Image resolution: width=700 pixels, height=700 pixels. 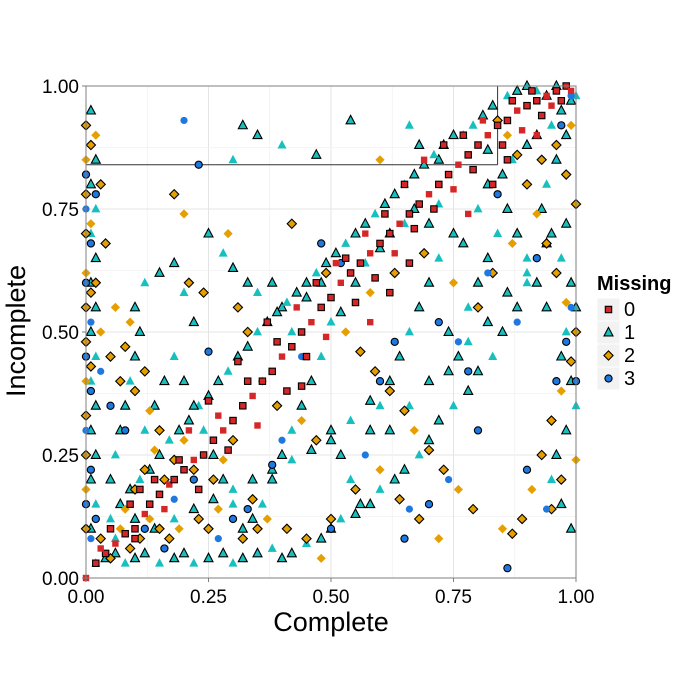 What do you see at coordinates (634, 284) in the screenshot?
I see `legend-title: Missing` at bounding box center [634, 284].